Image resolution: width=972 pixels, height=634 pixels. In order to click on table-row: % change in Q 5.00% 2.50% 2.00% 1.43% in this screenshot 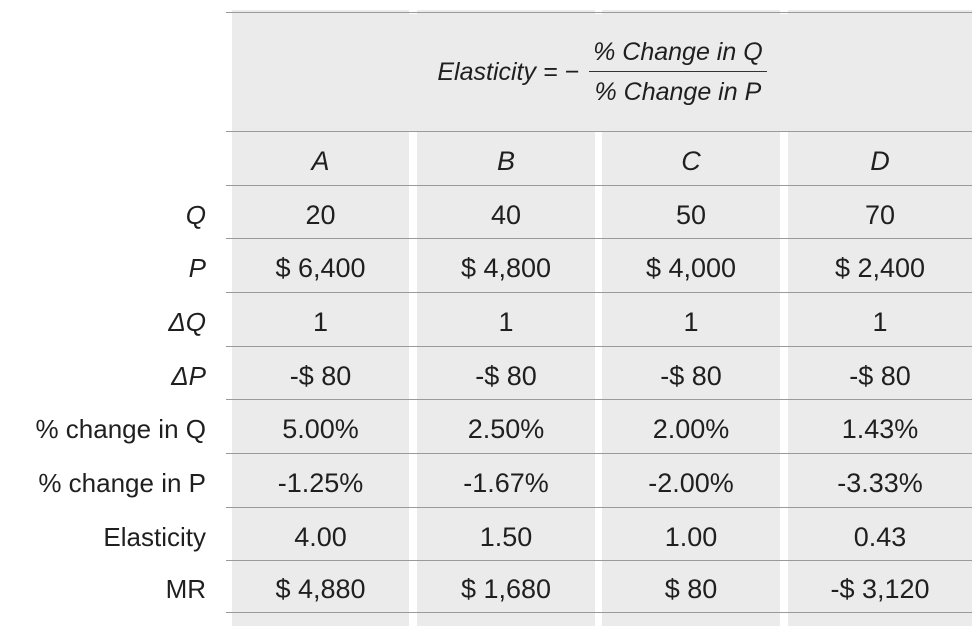, I will do `click(486, 429)`.